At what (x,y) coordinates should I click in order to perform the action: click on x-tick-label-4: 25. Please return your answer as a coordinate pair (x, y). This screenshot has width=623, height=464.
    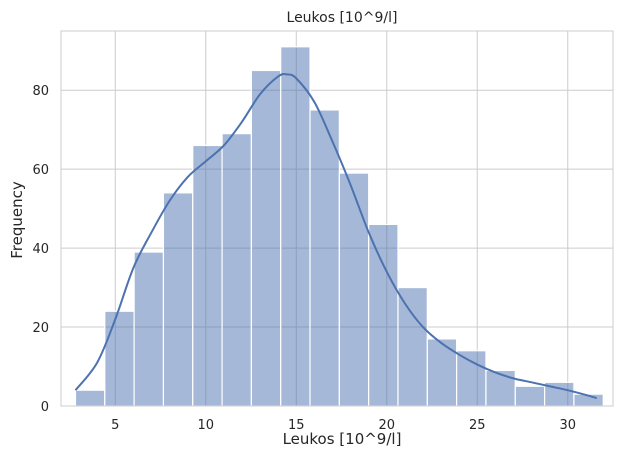
    Looking at the image, I should click on (477, 425).